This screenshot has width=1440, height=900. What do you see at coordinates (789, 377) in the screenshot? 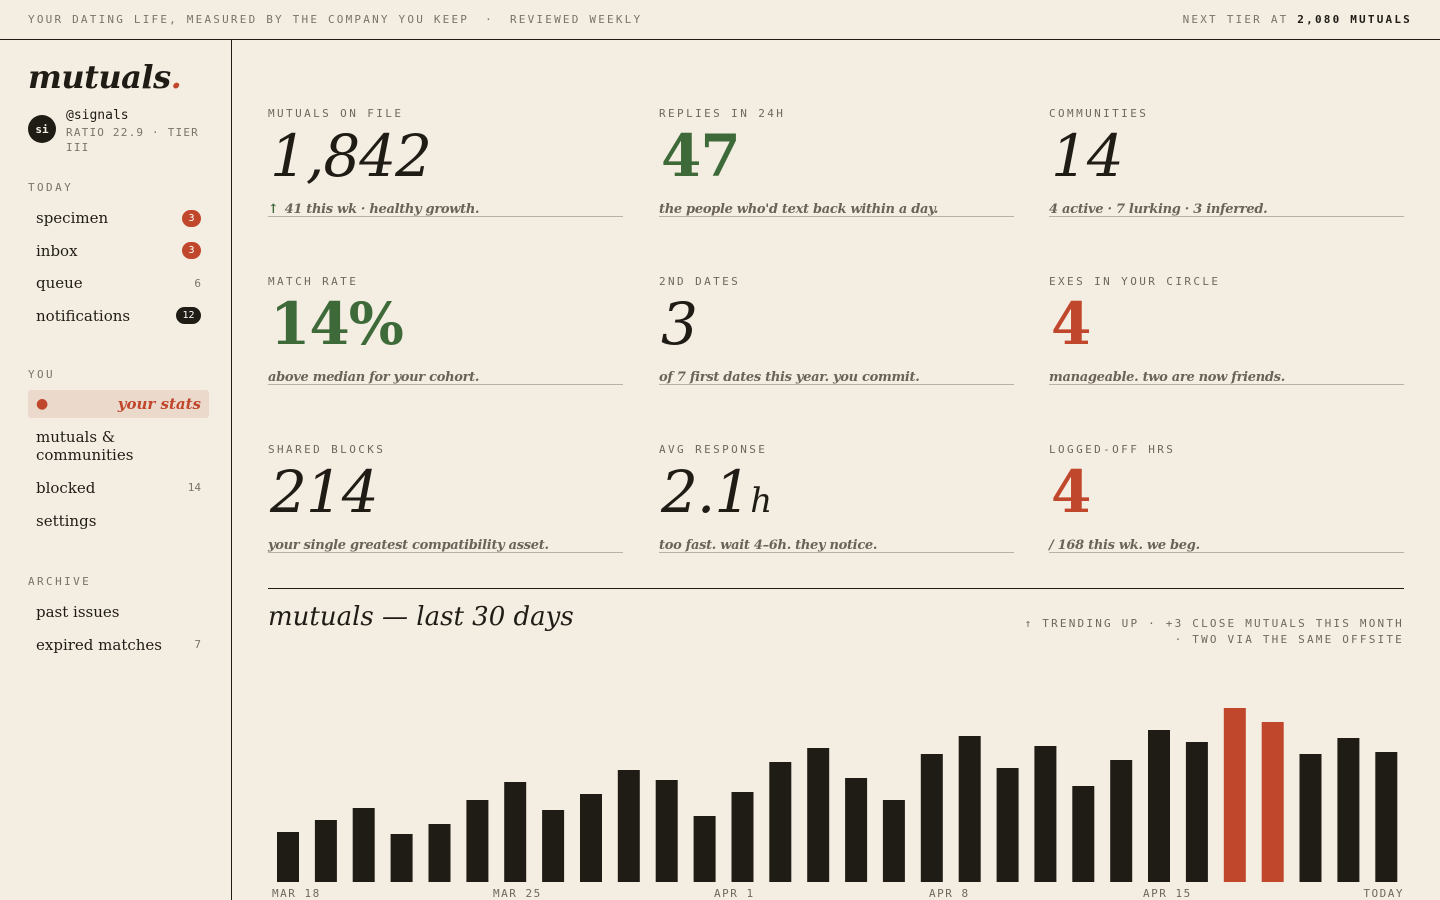
I see `stat-note: of 7 first dates this year. you commit.` at bounding box center [789, 377].